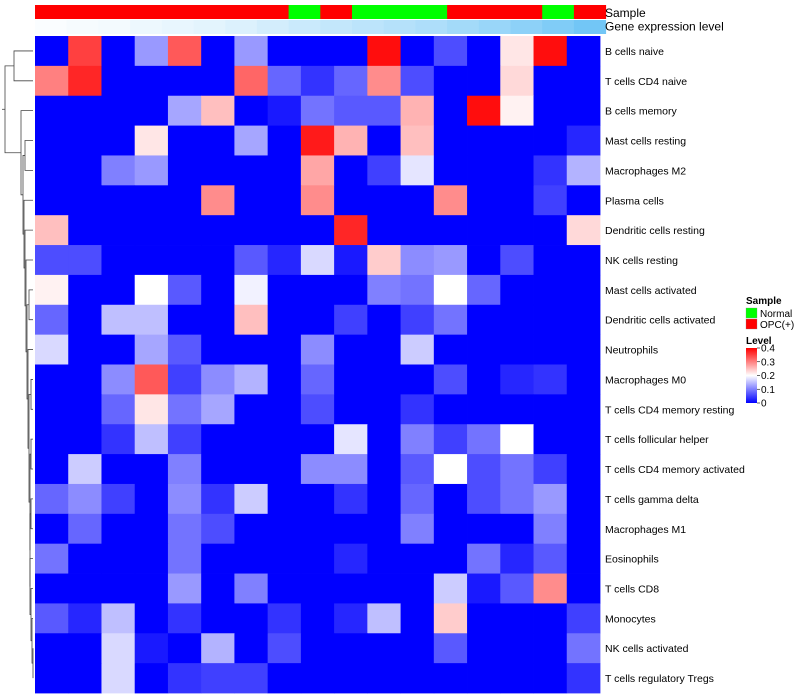 The height and width of the screenshot is (700, 800). What do you see at coordinates (632, 560) in the screenshot?
I see `row-label: Eosinophils` at bounding box center [632, 560].